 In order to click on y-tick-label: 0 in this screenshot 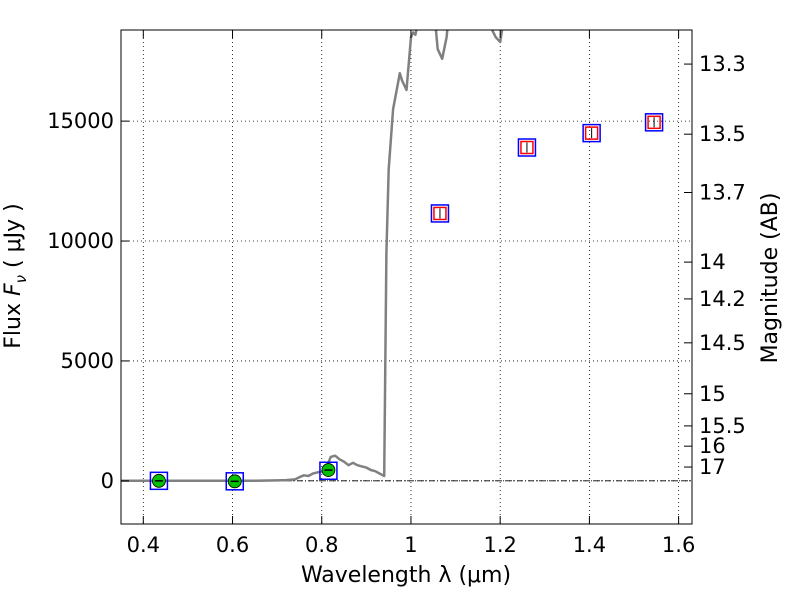, I will do `click(107, 481)`.